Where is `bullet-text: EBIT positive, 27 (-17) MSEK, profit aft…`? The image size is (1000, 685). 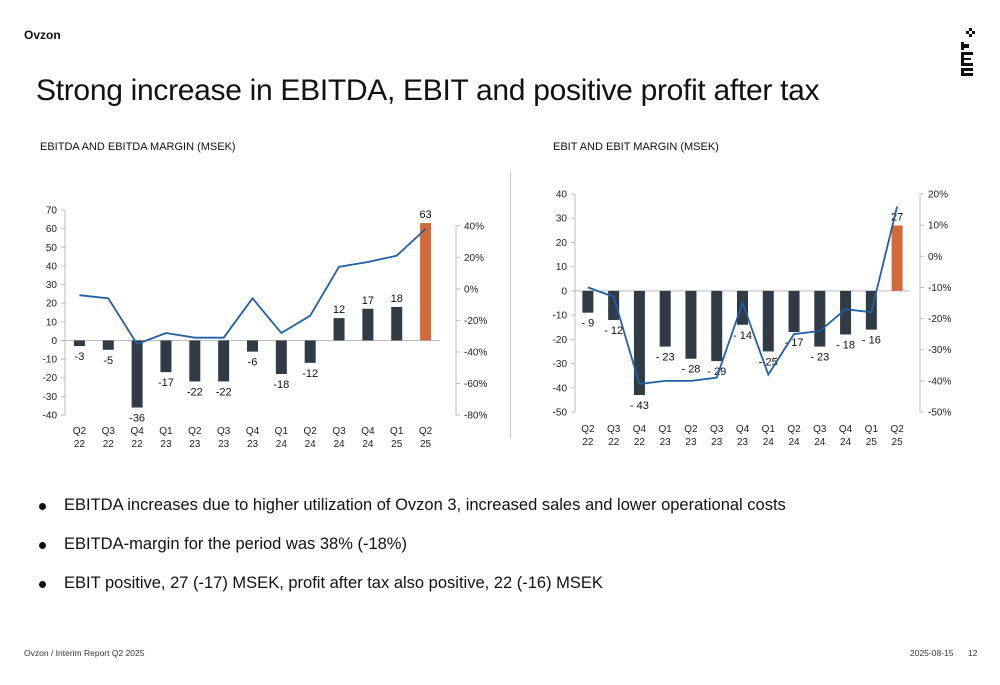 bullet-text: EBIT positive, 27 (-17) MSEK, profit aft… is located at coordinates (333, 583).